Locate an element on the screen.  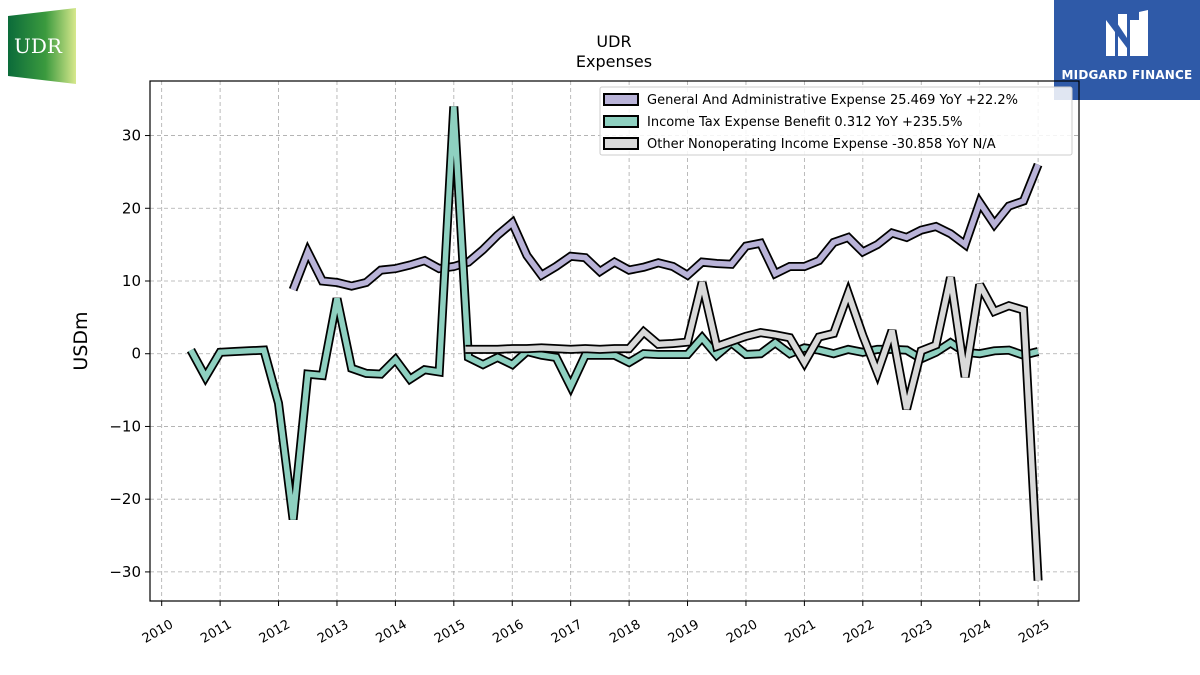
series-0-line is located at coordinates (665, 227).